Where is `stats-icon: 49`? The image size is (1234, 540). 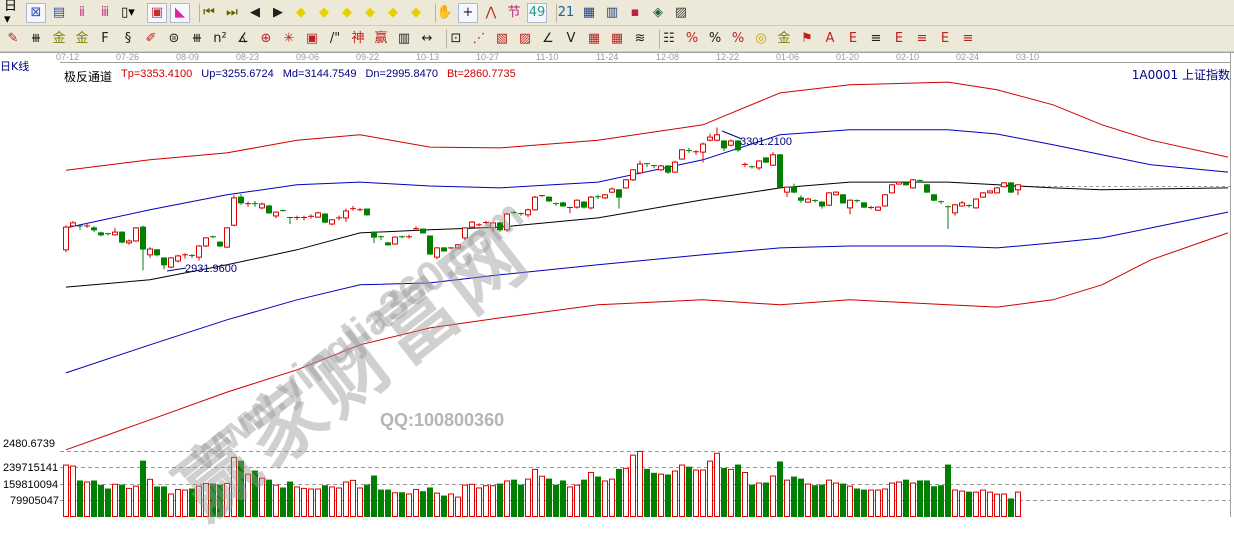
stats-icon: 49 is located at coordinates (537, 12).